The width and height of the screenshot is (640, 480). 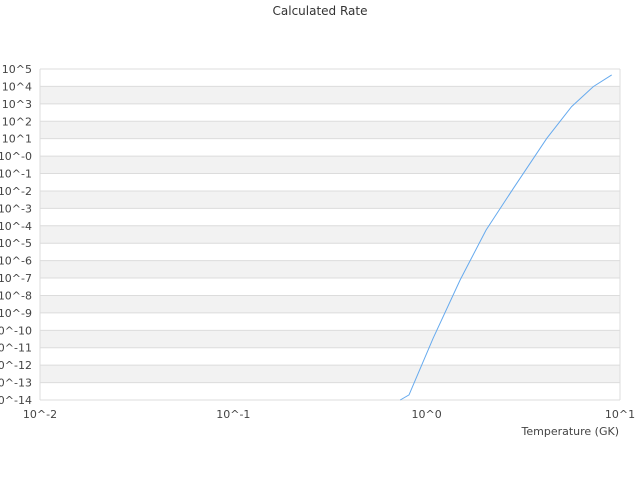 I want to click on x-tick-label: 10^1, so click(x=620, y=414).